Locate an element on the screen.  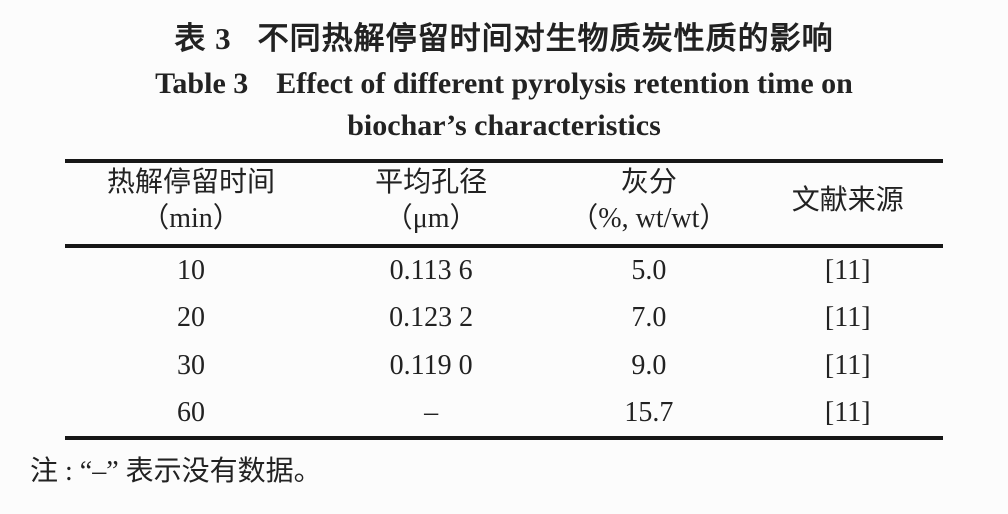
cell-ash: 15.7 is located at coordinates (649, 412).